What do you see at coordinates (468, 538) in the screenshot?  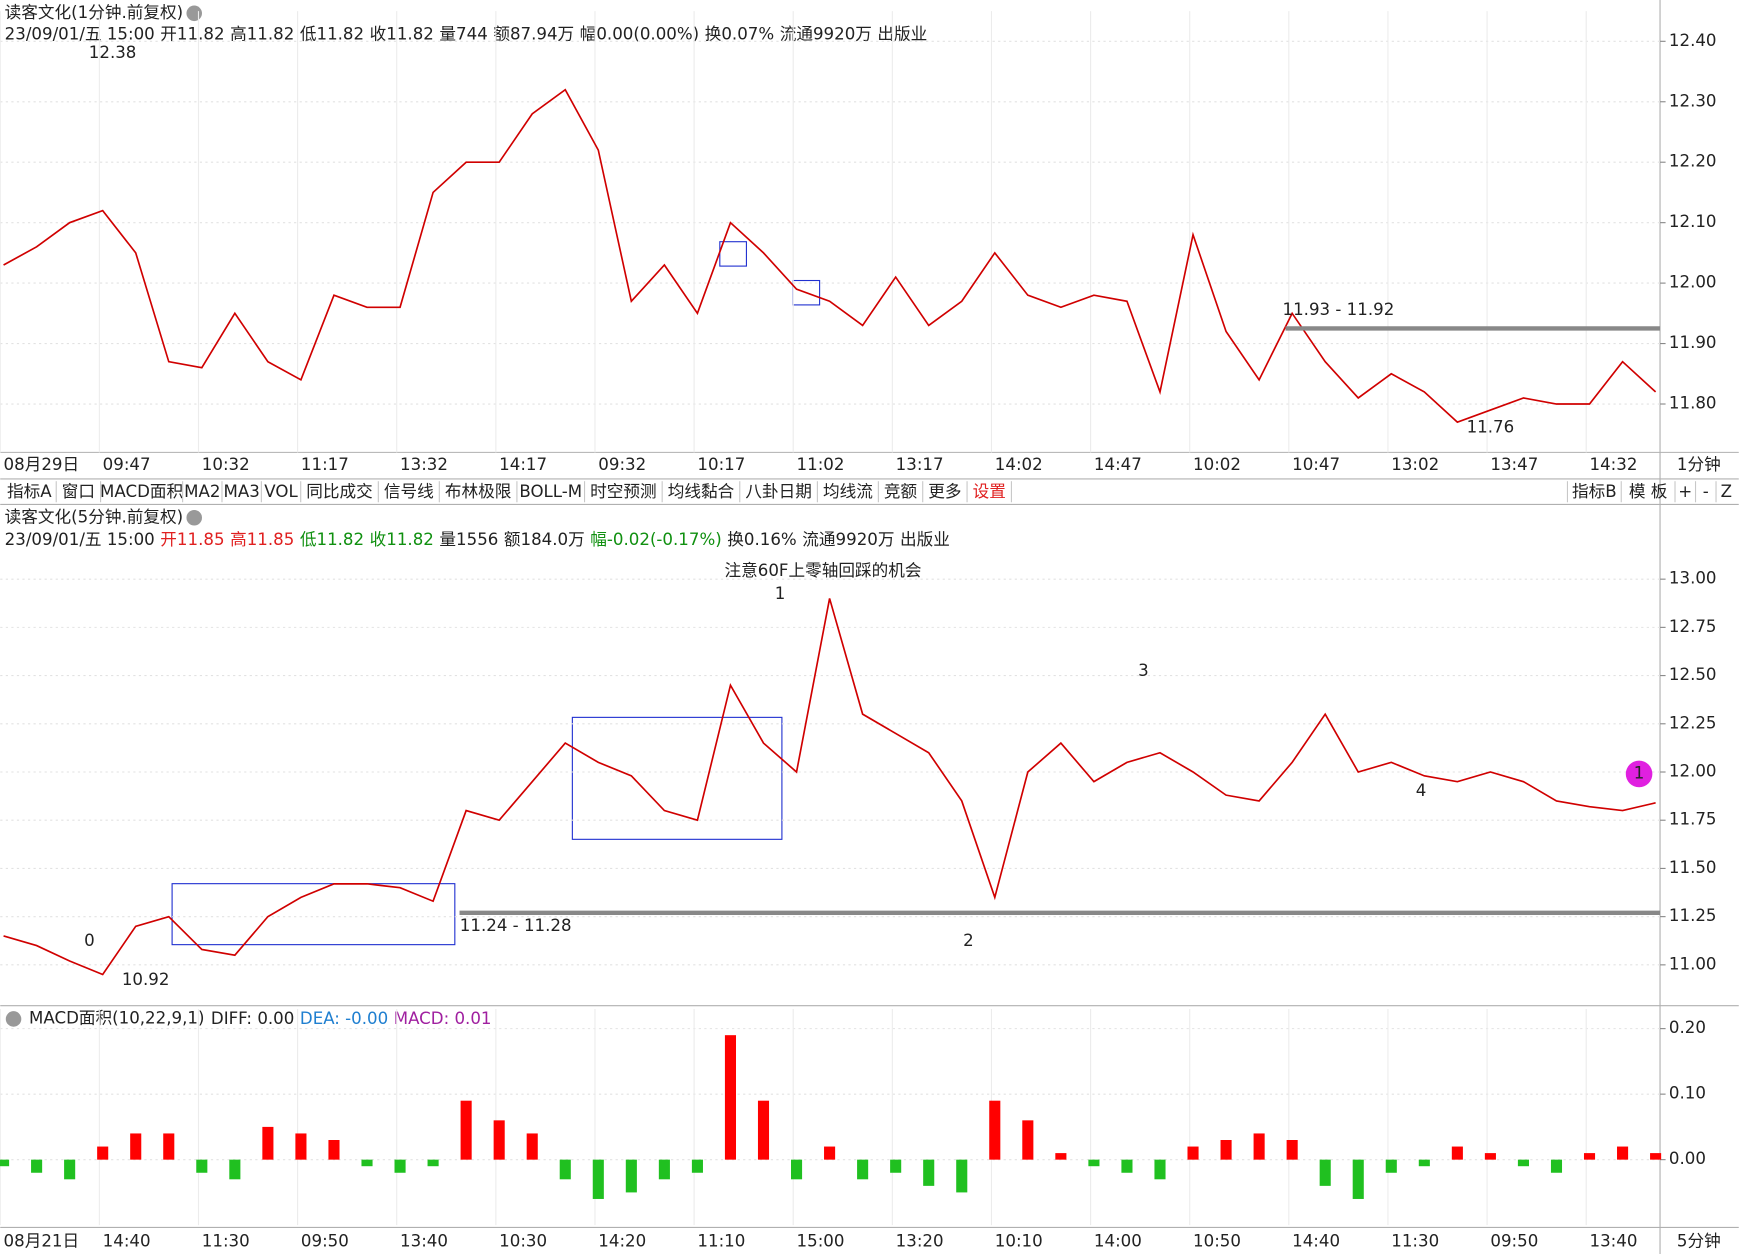 I see `info-item: 量1556` at bounding box center [468, 538].